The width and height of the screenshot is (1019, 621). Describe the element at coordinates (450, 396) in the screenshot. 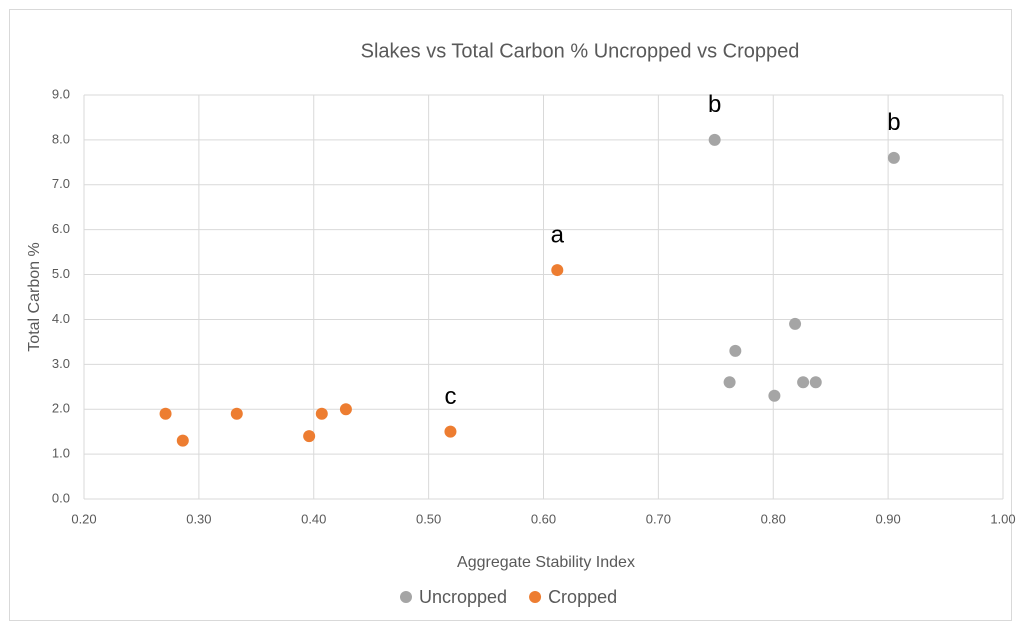

I see `annotation: c` at that location.